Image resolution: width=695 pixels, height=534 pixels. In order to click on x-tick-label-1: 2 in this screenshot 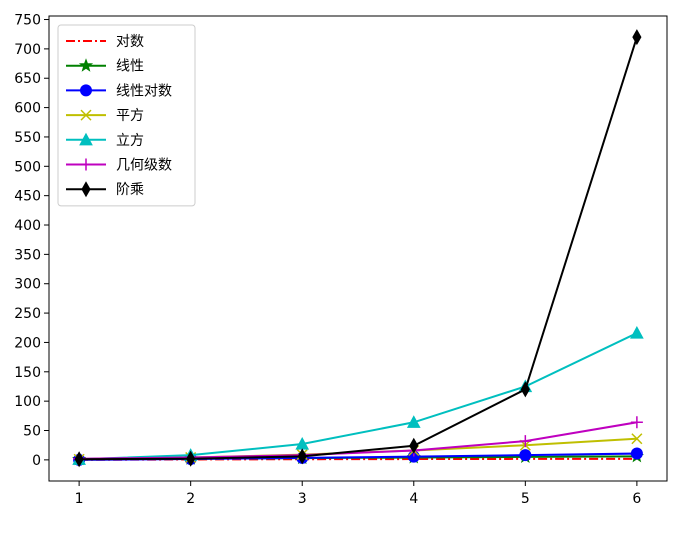, I will do `click(190, 499)`.